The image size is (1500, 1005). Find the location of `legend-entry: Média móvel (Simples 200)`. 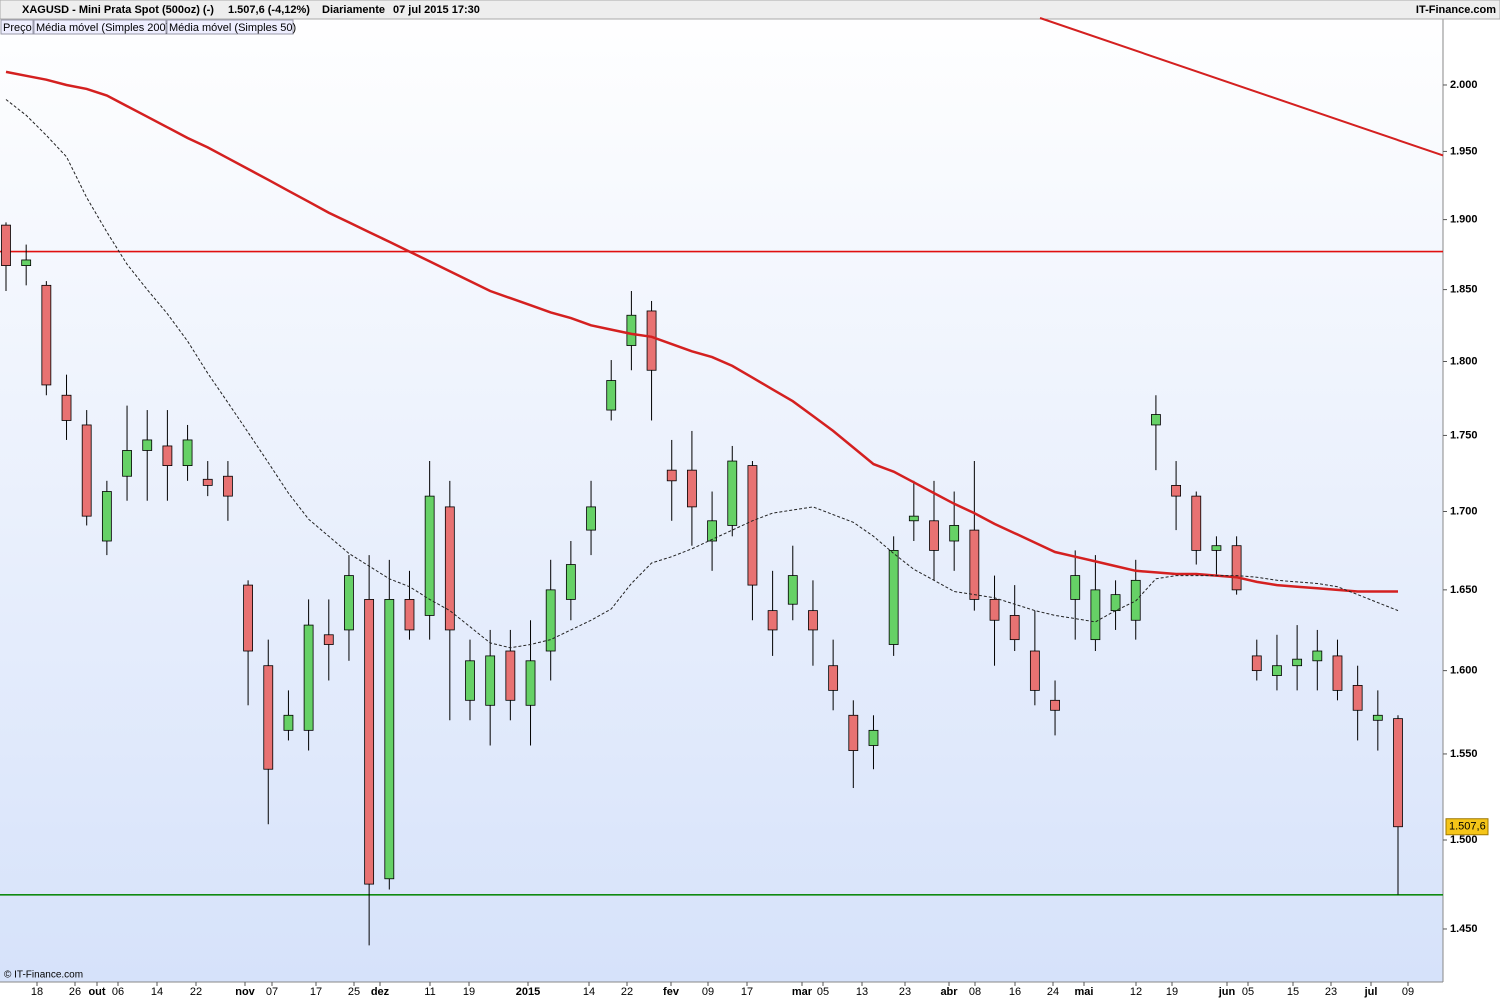

legend-entry: Média móvel (Simples 200) is located at coordinates (102, 28).